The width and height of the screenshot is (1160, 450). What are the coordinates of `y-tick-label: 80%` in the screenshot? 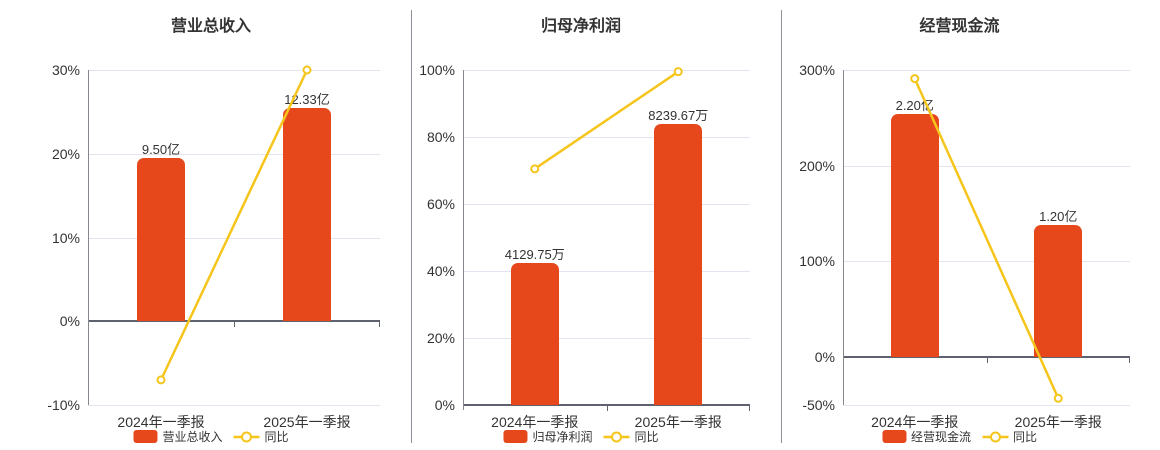 It's located at (440, 137).